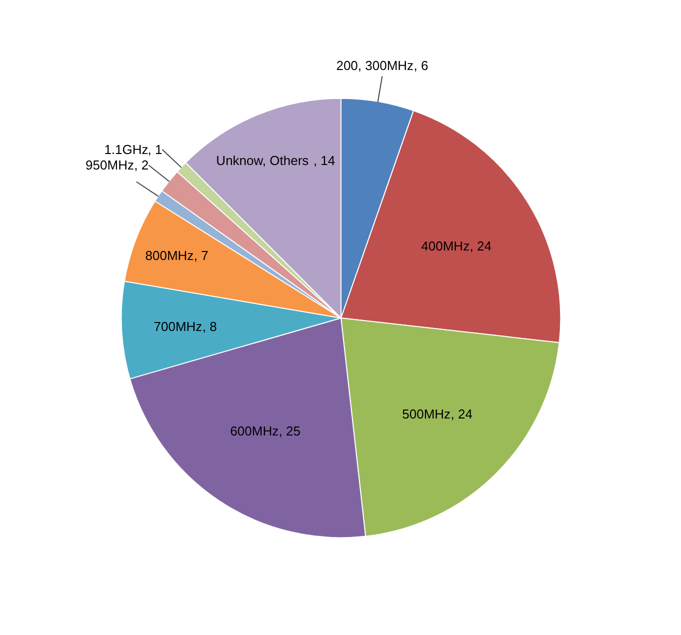 The height and width of the screenshot is (635, 681). Describe the element at coordinates (421, 65) in the screenshot. I see `data-label: , 6` at that location.